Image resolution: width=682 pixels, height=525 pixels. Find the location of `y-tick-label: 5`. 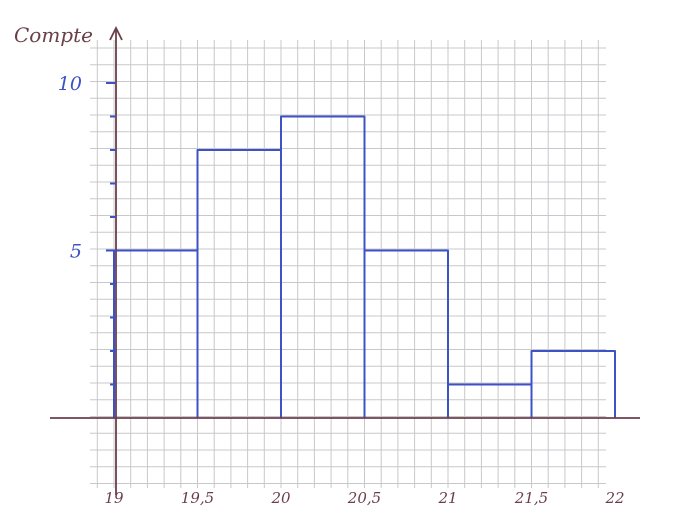

y-tick-label: 5 is located at coordinates (76, 252).